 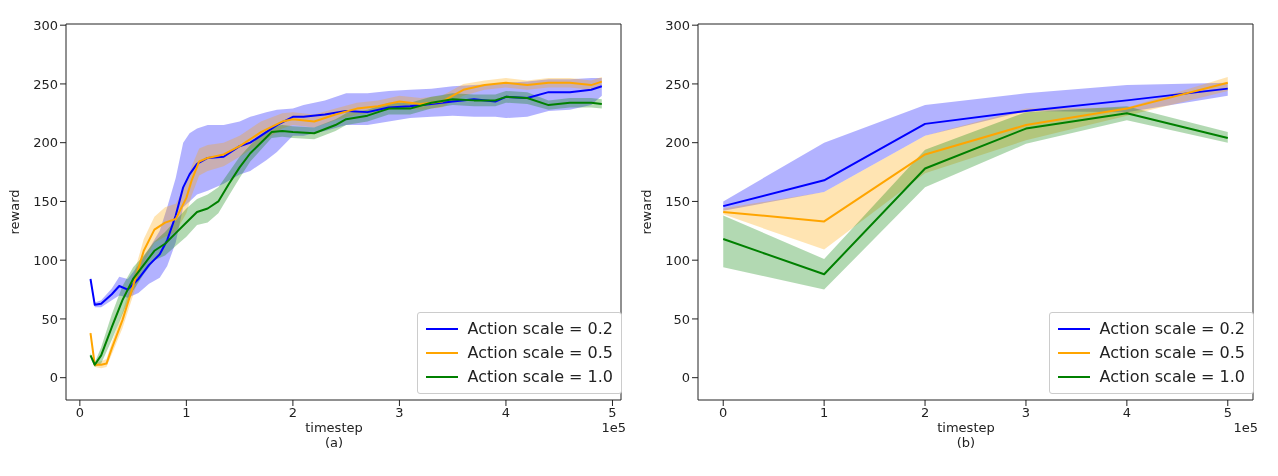 I want to click on text: (b), so click(x=966, y=442).